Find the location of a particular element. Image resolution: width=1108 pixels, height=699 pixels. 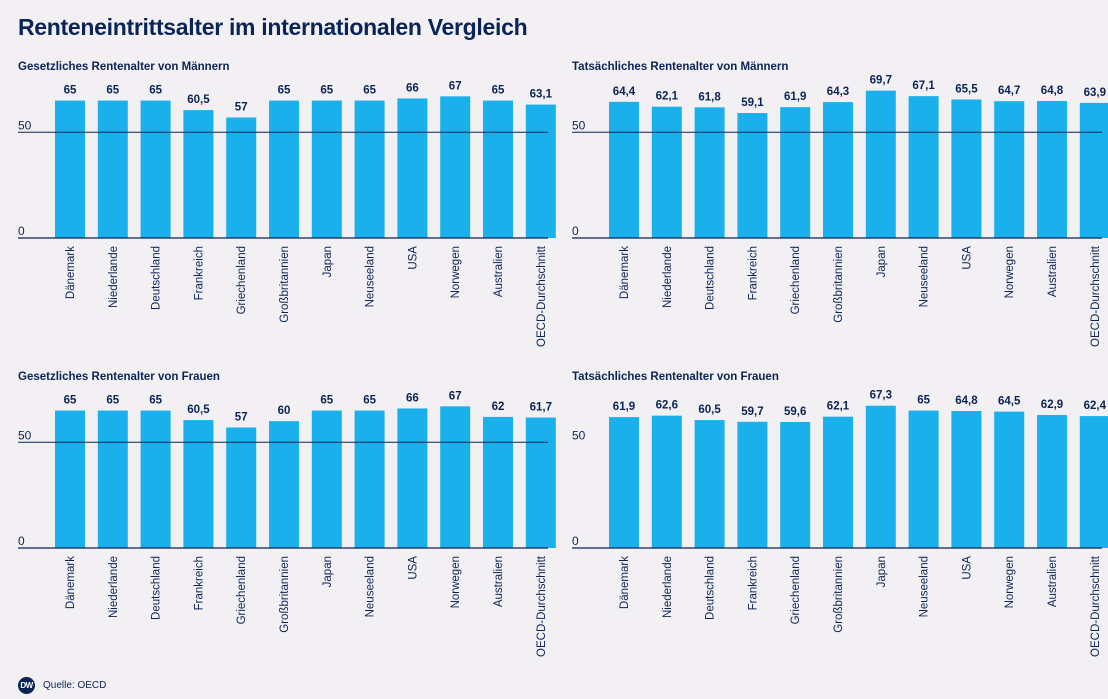

data-label: 64,4 is located at coordinates (624, 92).